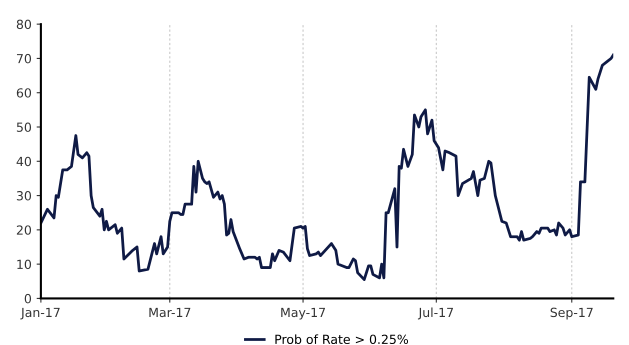 Image resolution: width=629 pixels, height=345 pixels. What do you see at coordinates (435, 313) in the screenshot?
I see `x-tick-label: Jul-17` at bounding box center [435, 313].